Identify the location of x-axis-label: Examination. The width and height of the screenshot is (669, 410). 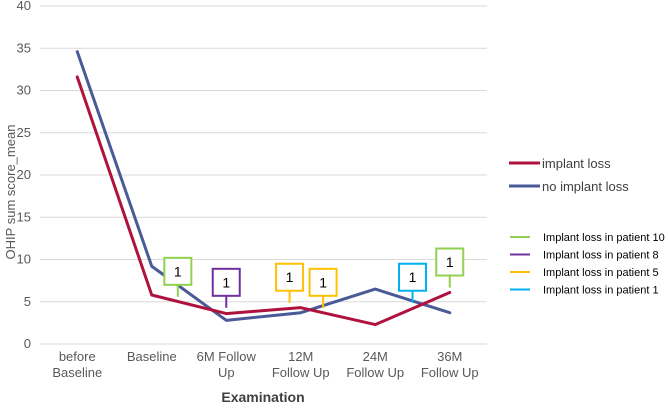
(262, 397).